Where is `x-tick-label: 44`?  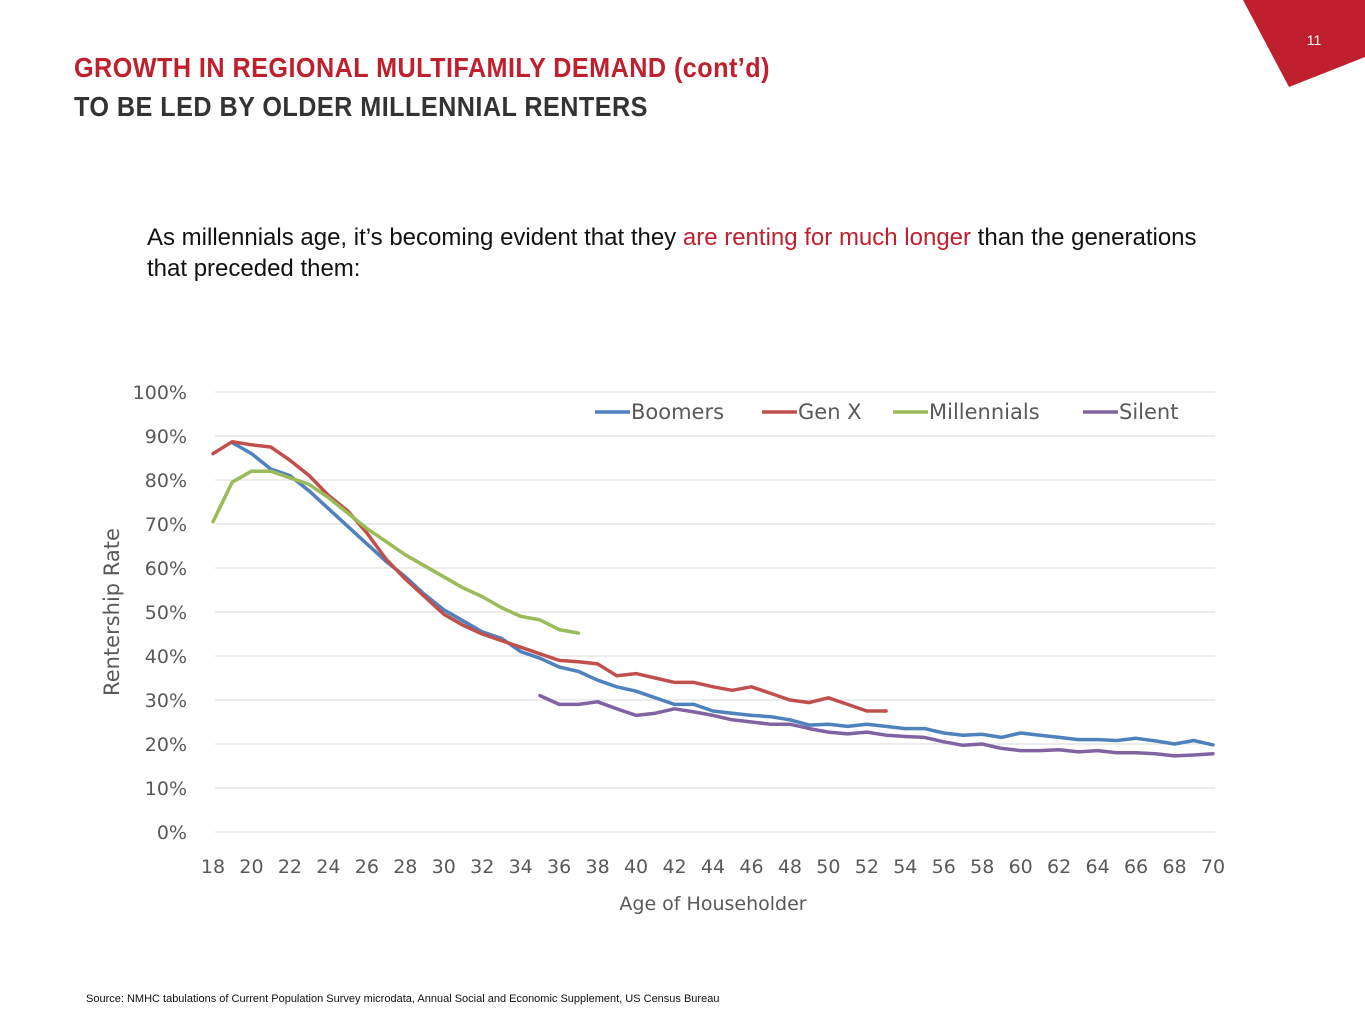
x-tick-label: 44 is located at coordinates (713, 867).